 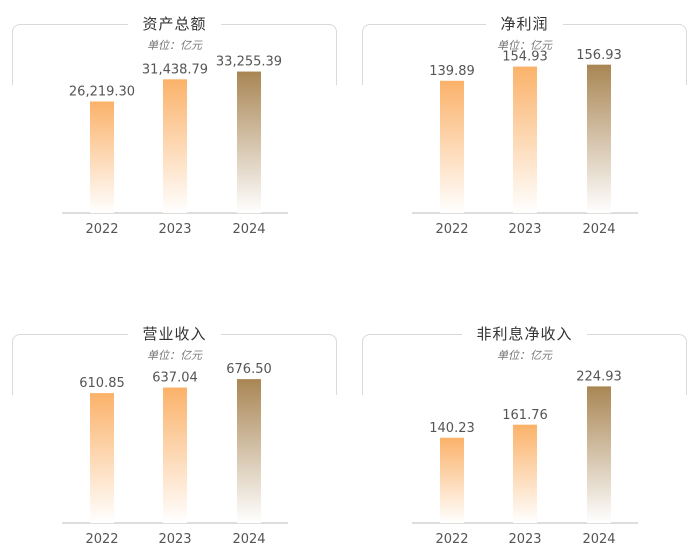 I want to click on data-label: 676.50, so click(x=249, y=369).